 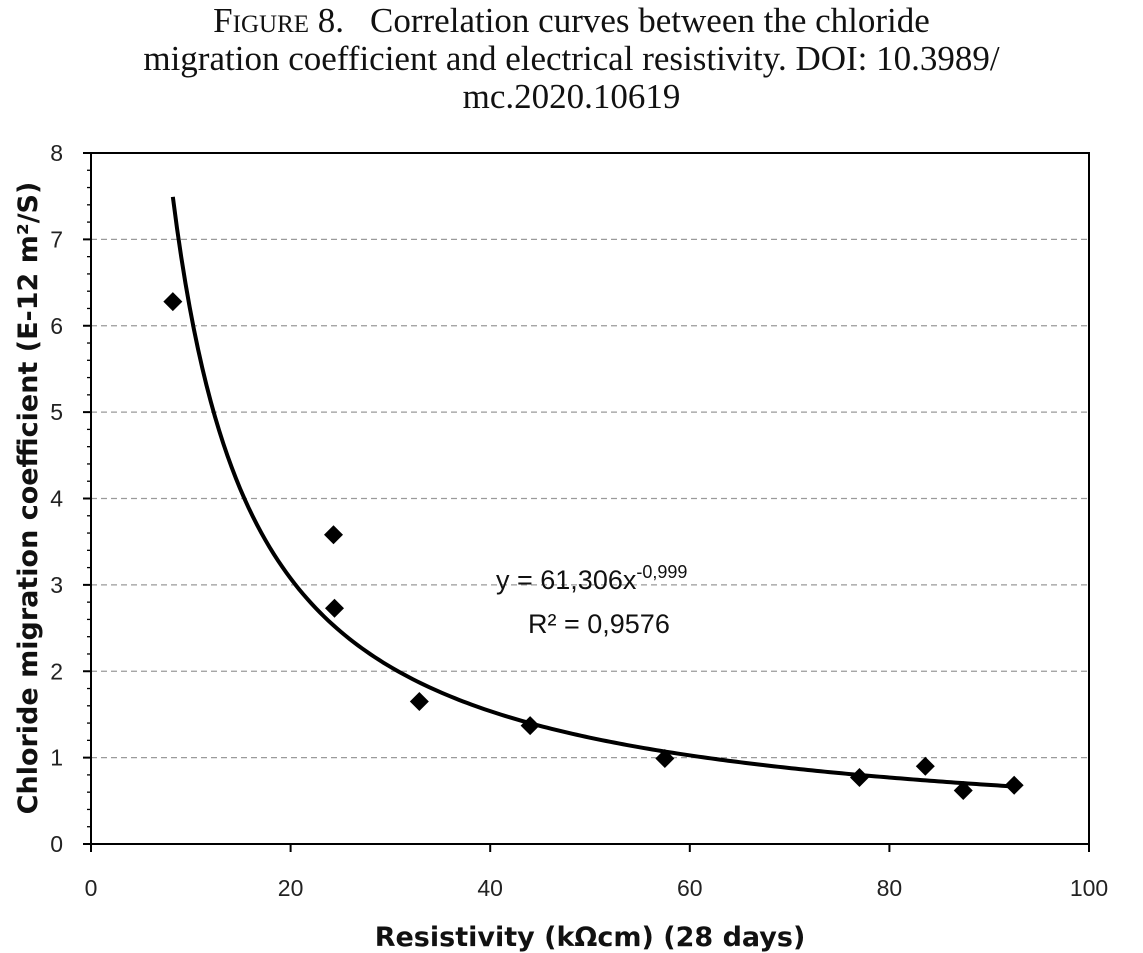 I want to click on x-tick-label: 20, so click(x=291, y=888).